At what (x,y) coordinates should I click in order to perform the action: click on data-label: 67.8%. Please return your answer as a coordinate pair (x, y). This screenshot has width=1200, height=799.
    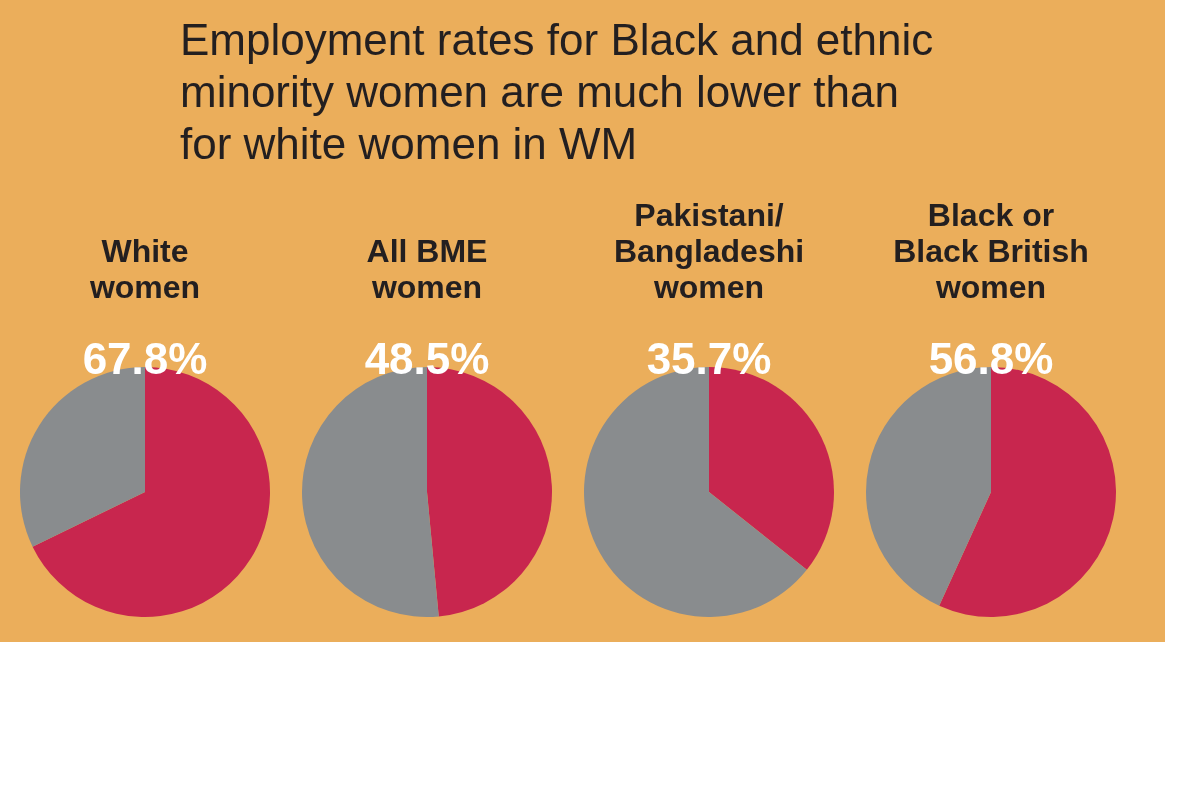
    Looking at the image, I should click on (145, 358).